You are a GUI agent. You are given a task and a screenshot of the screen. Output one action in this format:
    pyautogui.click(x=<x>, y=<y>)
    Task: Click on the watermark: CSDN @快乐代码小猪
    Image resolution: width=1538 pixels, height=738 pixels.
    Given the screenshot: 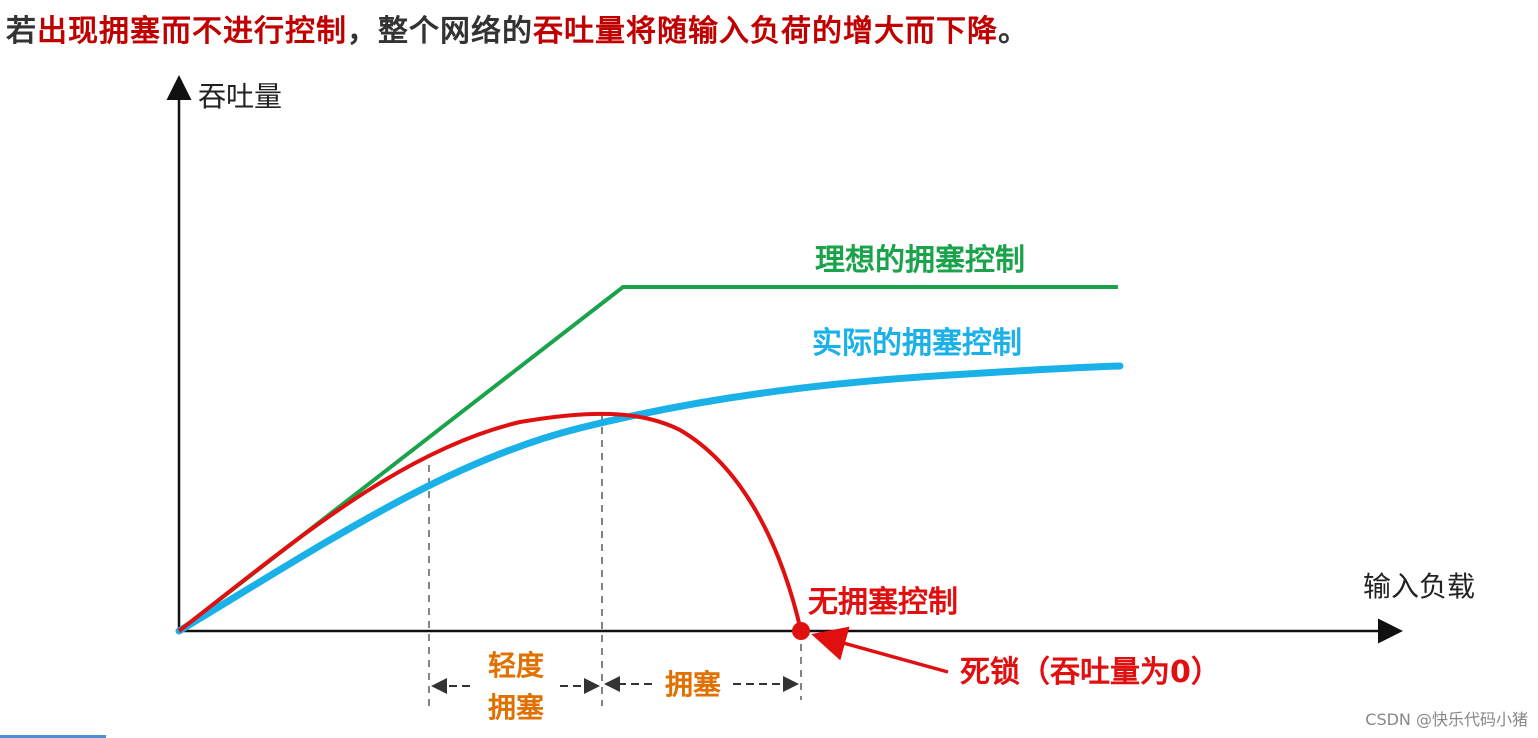 What is the action you would take?
    pyautogui.click(x=1446, y=719)
    